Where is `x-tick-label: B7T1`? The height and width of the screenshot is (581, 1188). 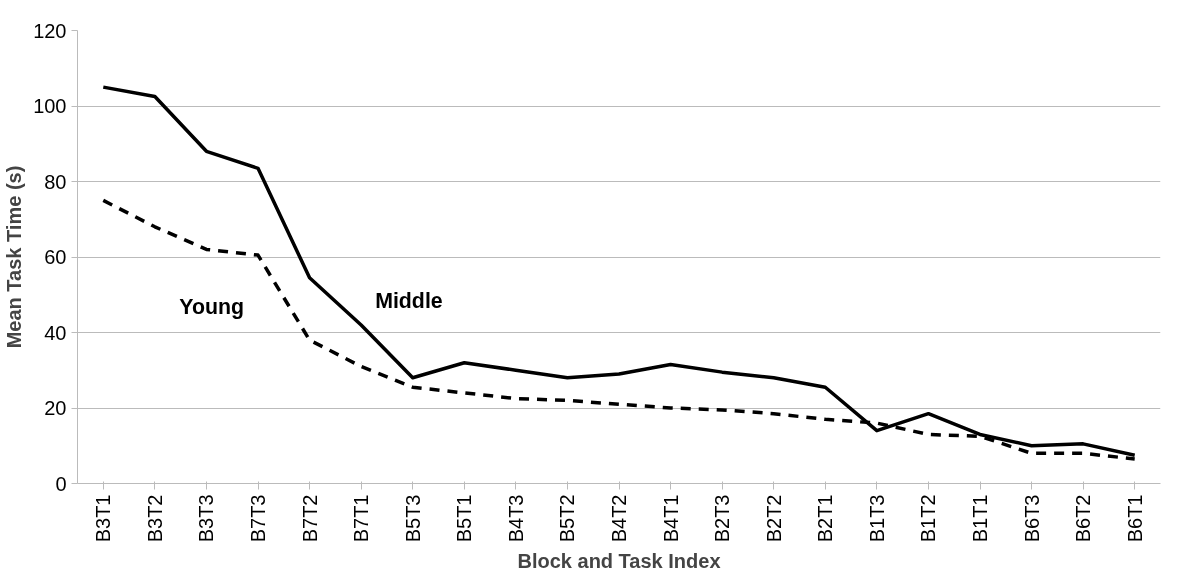 x-tick-label: B7T1 is located at coordinates (361, 518).